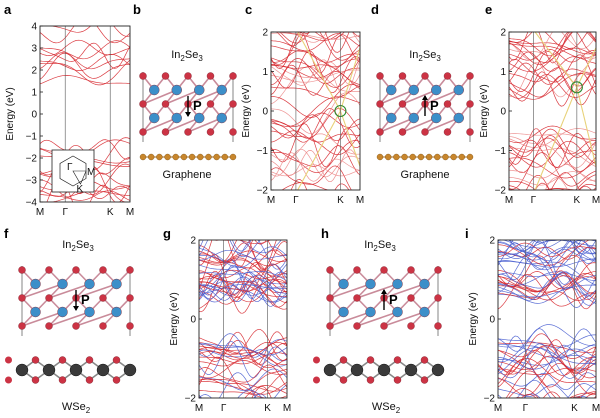 The width and height of the screenshot is (600, 418). Describe the element at coordinates (34, 71) in the screenshot. I see `ytick-label-a: 2` at that location.